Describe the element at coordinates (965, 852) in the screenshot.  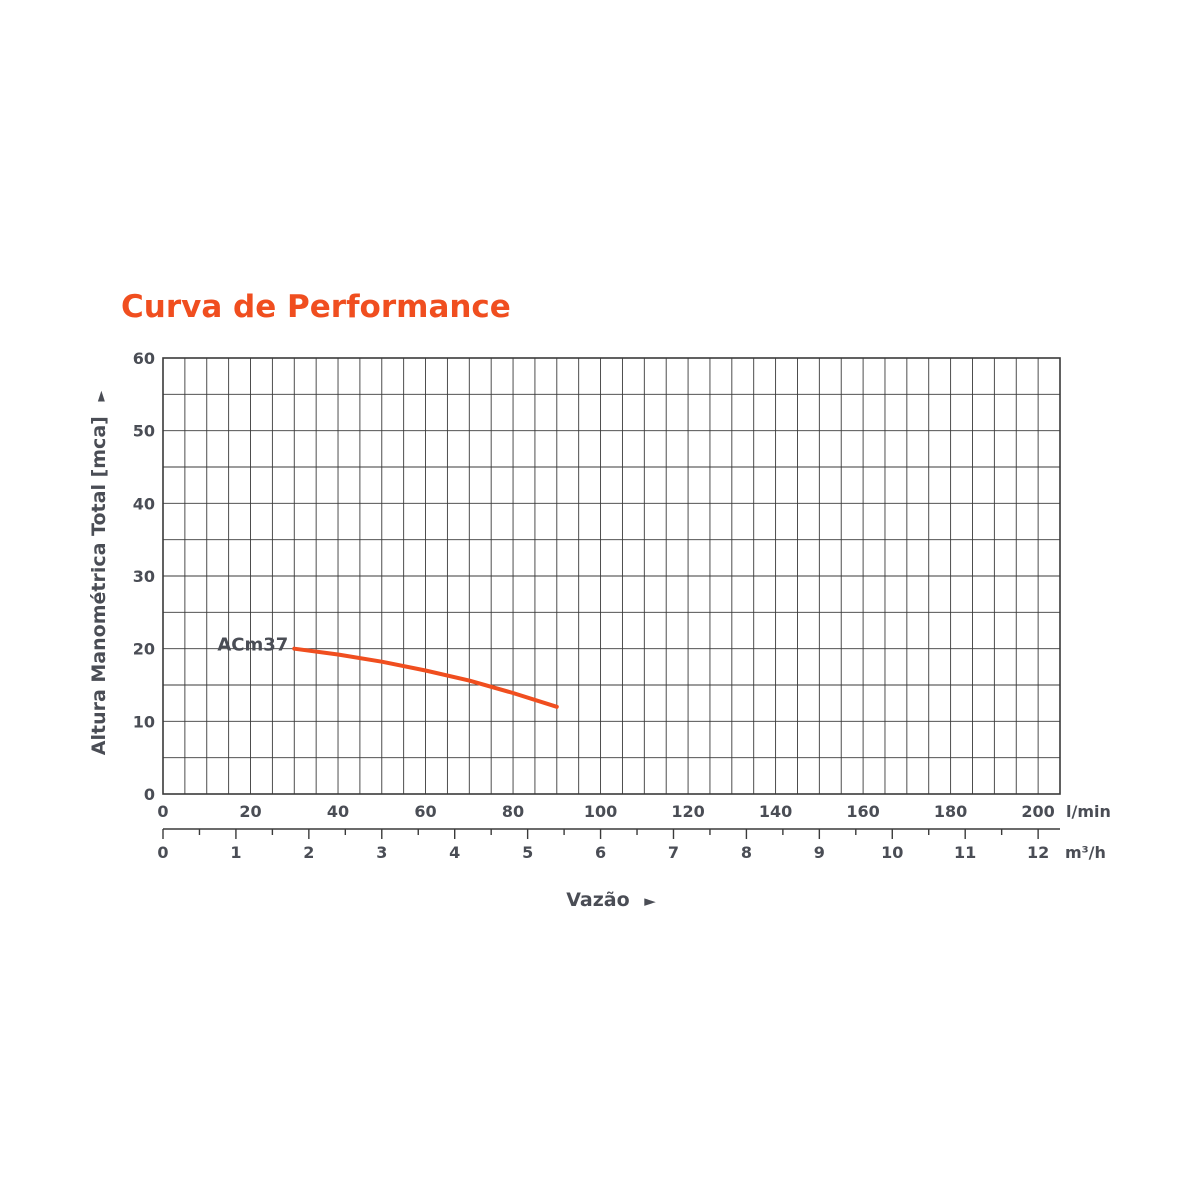
I see `x-tick-label-m3h: 11` at that location.